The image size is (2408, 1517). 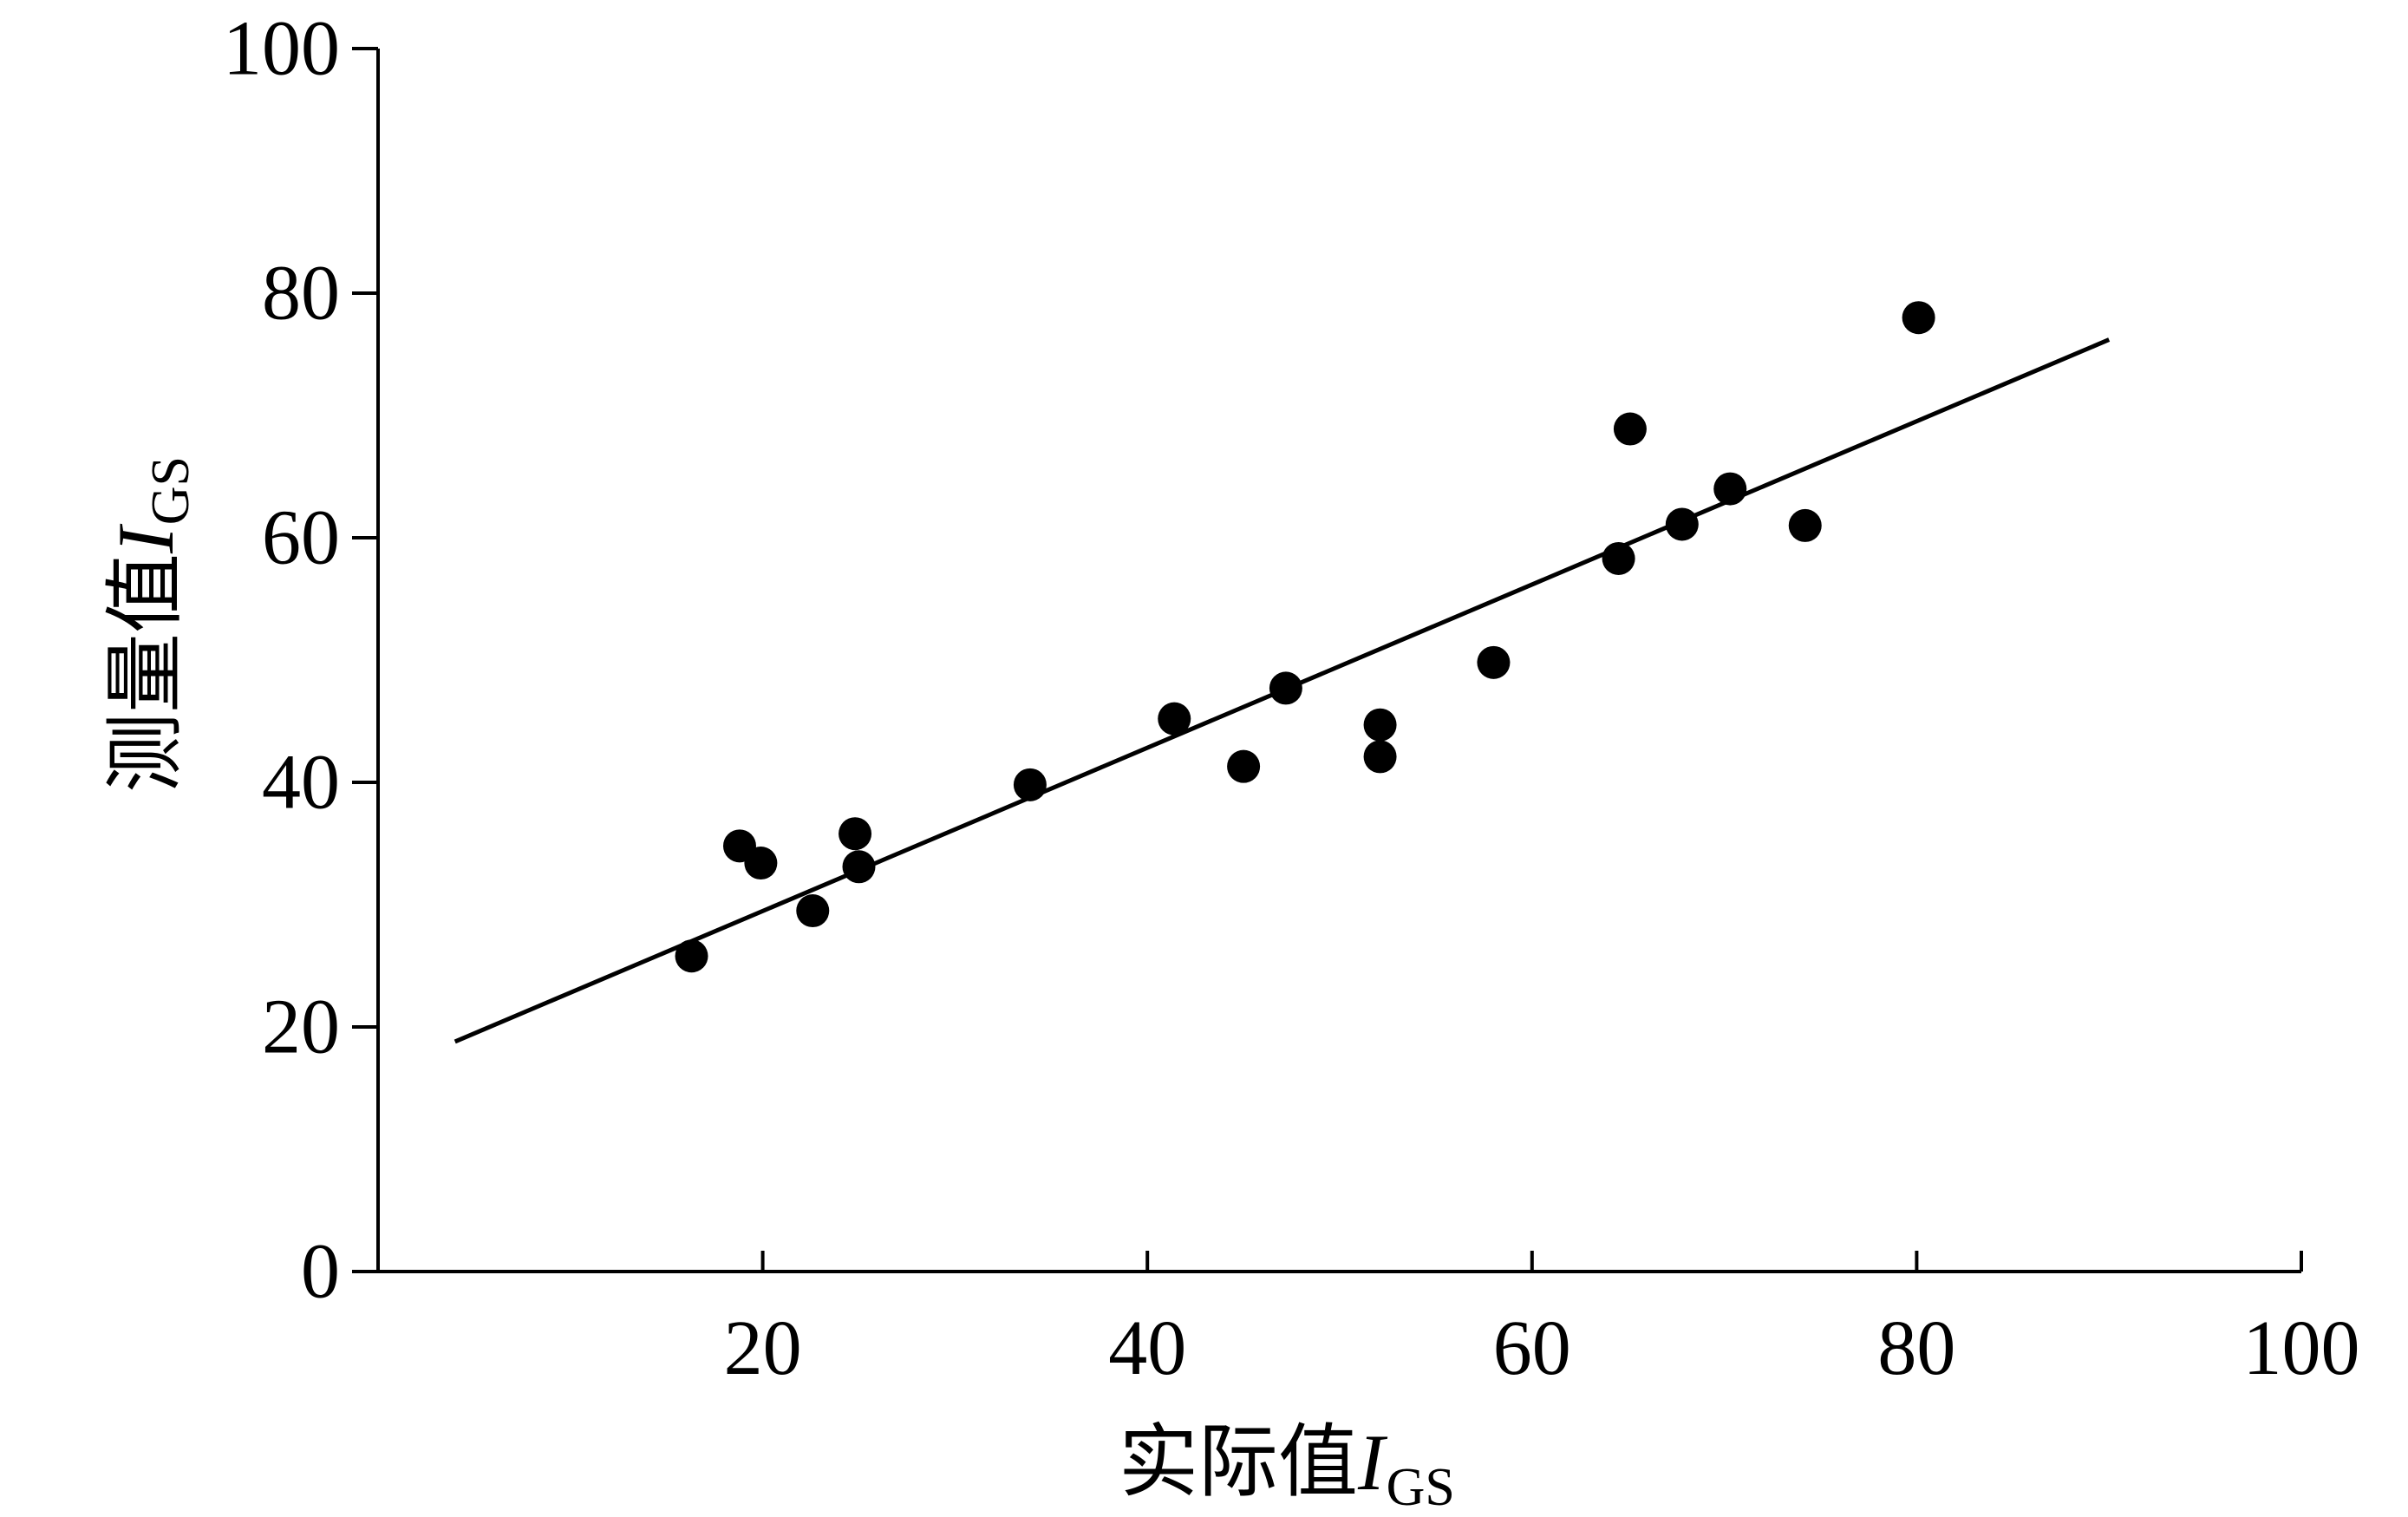 I want to click on y-axis-title-prefix: 测量值, so click(x=145, y=673).